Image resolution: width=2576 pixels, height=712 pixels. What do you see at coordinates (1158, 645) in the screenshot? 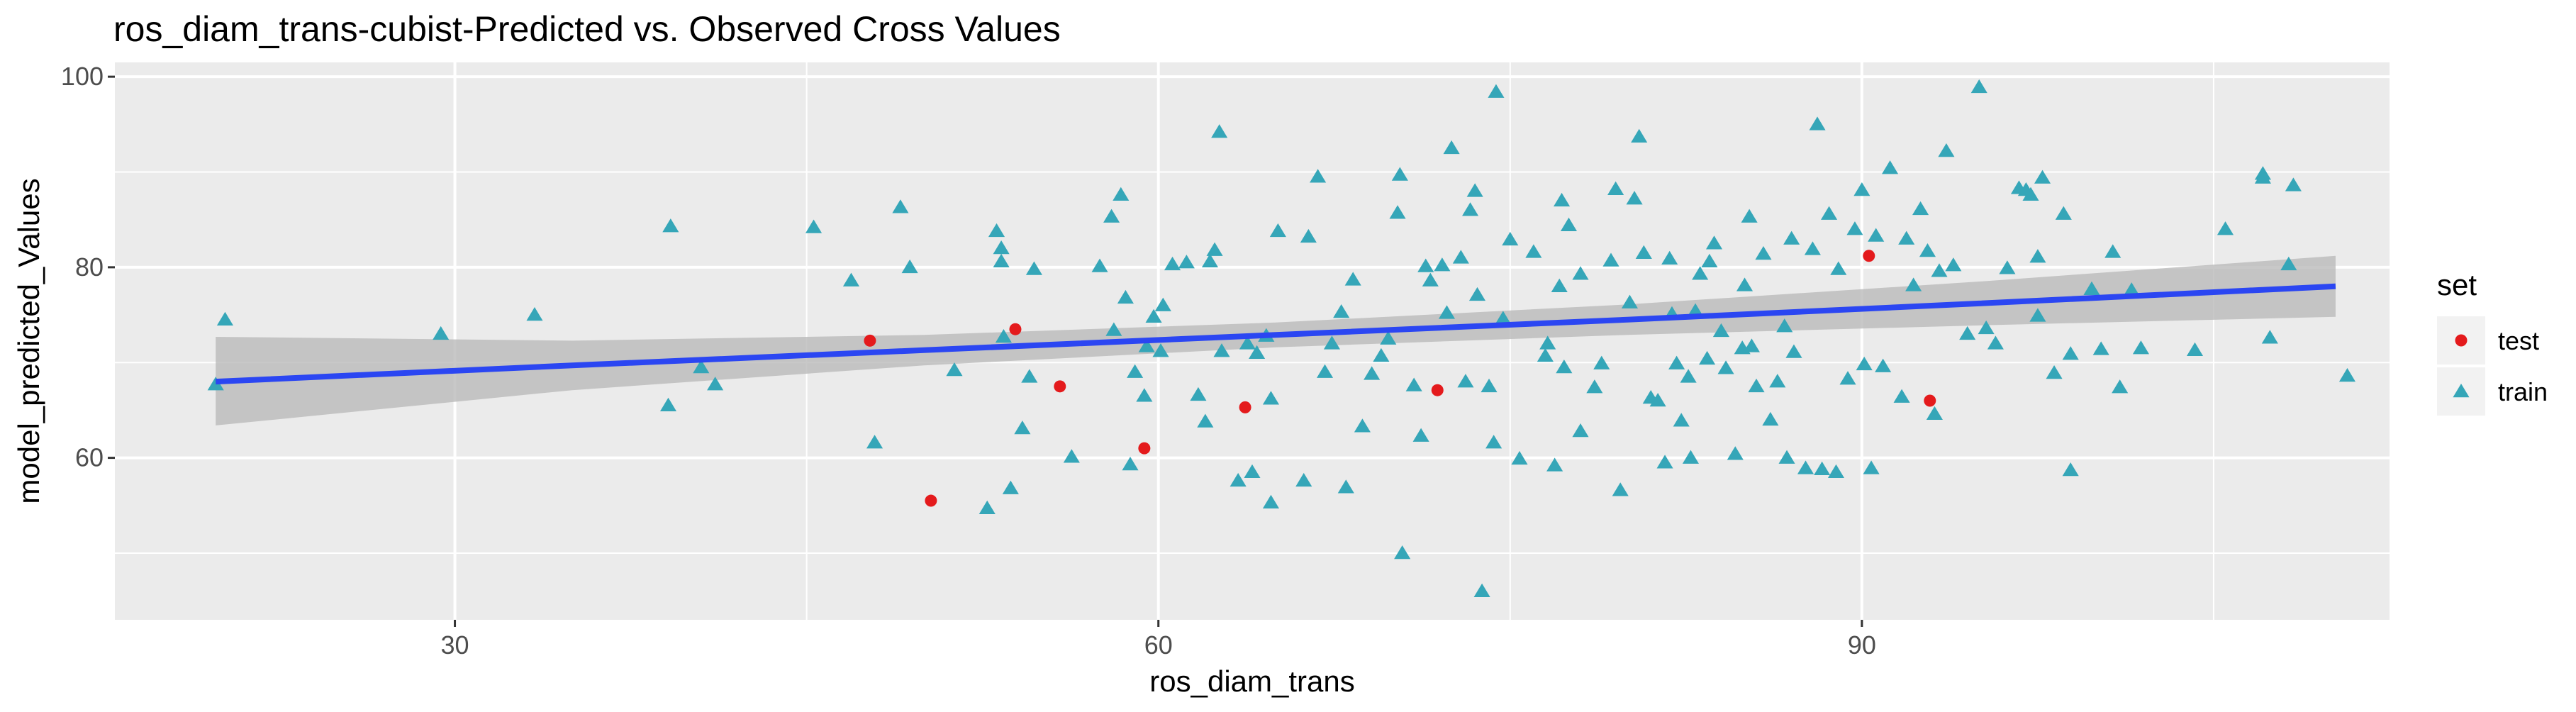
I see `x-tick-label: 60` at bounding box center [1158, 645].